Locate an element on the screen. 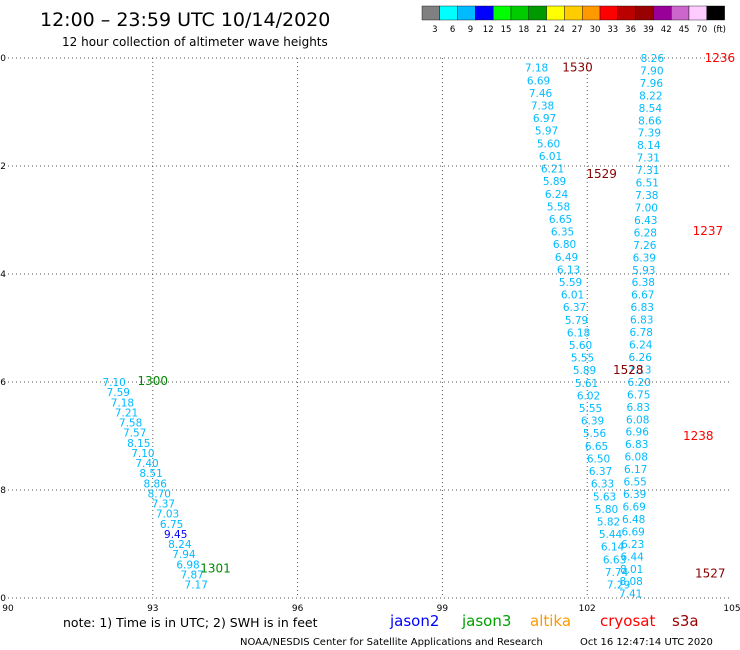 This screenshot has height=650, width=740. pass-label: 1528 is located at coordinates (628, 370).